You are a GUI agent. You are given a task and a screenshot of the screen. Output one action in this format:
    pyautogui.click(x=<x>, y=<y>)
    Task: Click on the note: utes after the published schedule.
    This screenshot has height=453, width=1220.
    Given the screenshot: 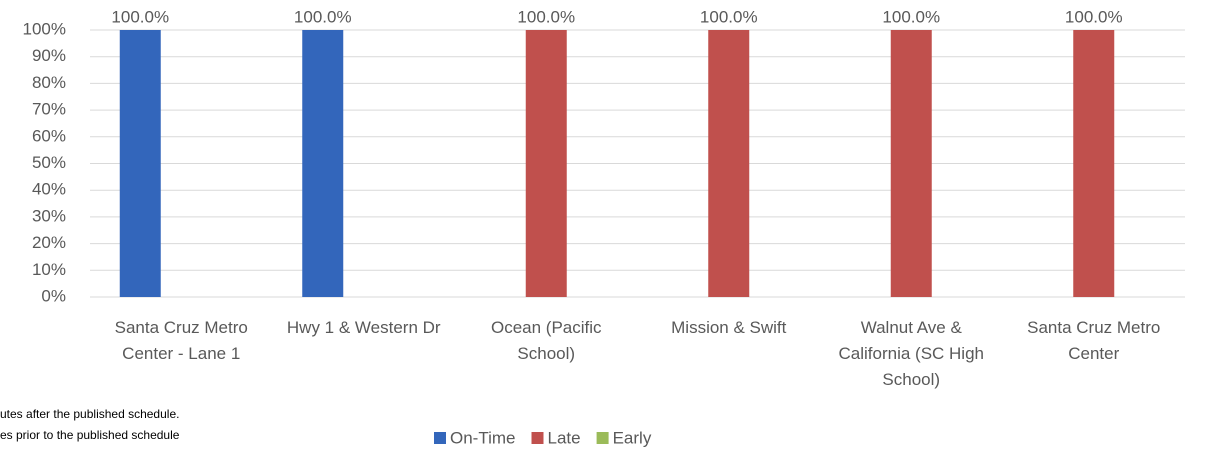 What is the action you would take?
    pyautogui.click(x=89, y=414)
    